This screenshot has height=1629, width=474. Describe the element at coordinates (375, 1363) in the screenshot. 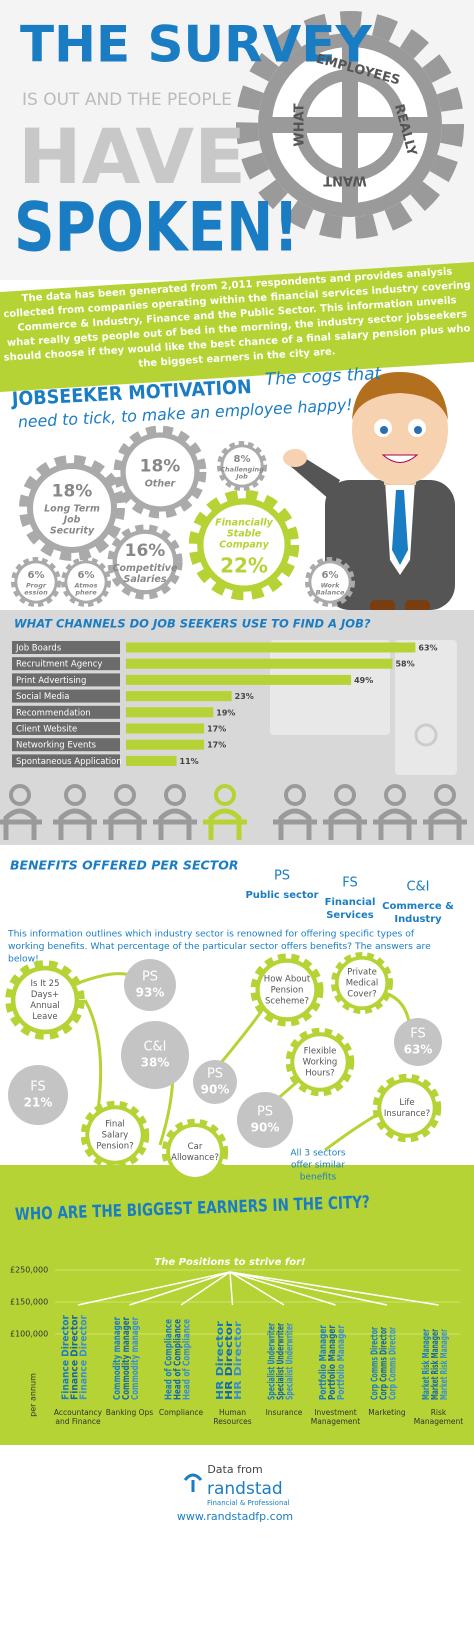

I see `job-title: Corp Comms Director` at that location.